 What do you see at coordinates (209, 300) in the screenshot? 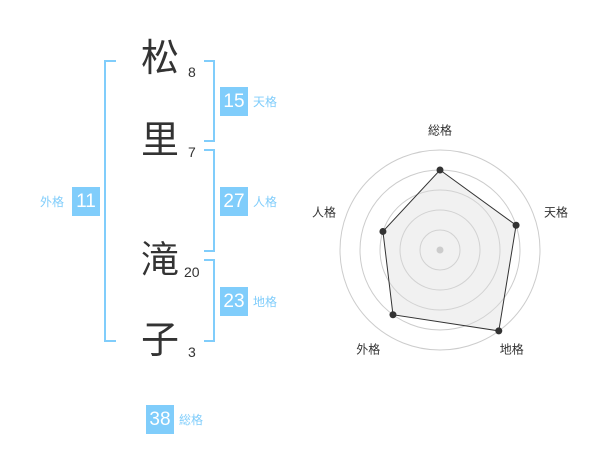
I see `chikaku-bracket` at bounding box center [209, 300].